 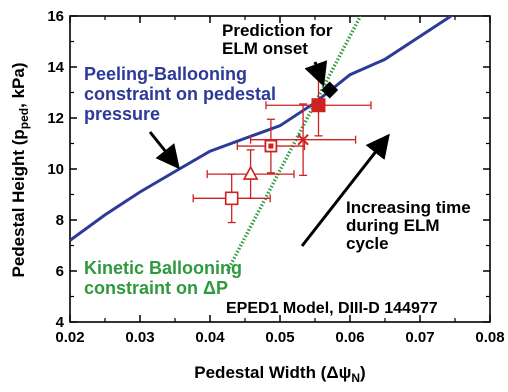 What do you see at coordinates (165, 74) in the screenshot?
I see `annotation-peeling-1: Peeling-Ballooning` at bounding box center [165, 74].